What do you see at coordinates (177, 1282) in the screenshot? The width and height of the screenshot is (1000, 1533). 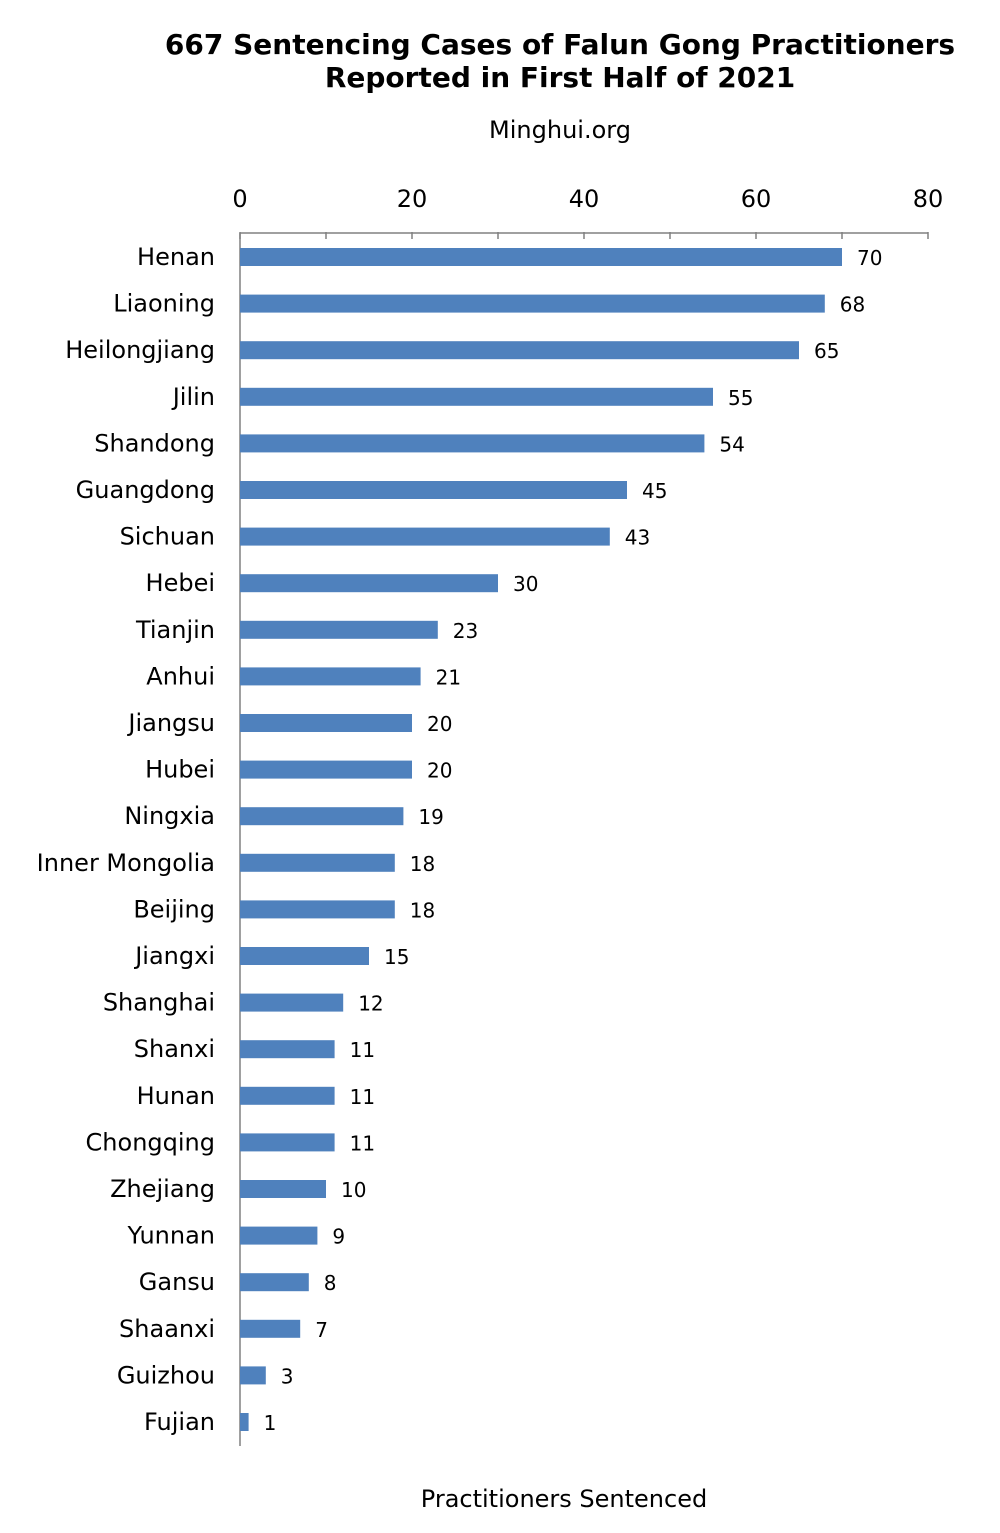 I see `category-label: Gansu` at bounding box center [177, 1282].